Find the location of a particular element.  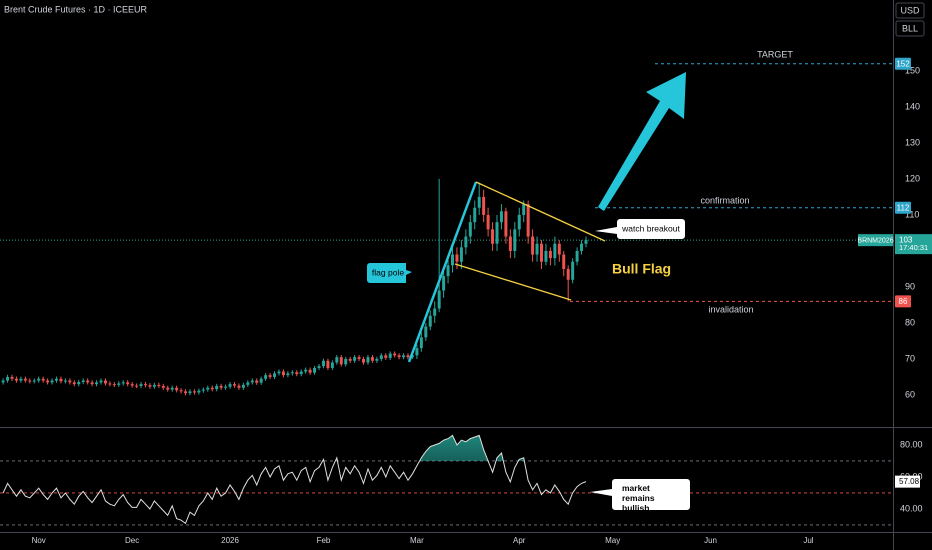

rsi-callout: market remains bullish is located at coordinates (640, 494).